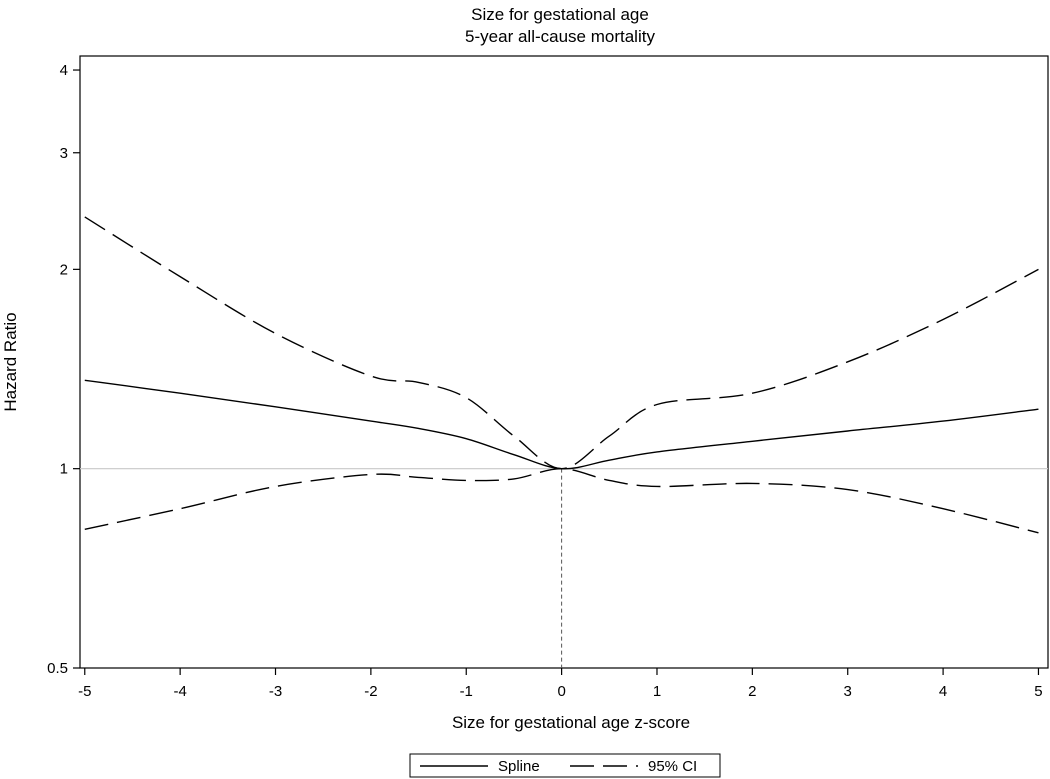 This screenshot has height=779, width=1050. Describe the element at coordinates (561, 500) in the screenshot. I see `series-line-ci-lower` at that location.